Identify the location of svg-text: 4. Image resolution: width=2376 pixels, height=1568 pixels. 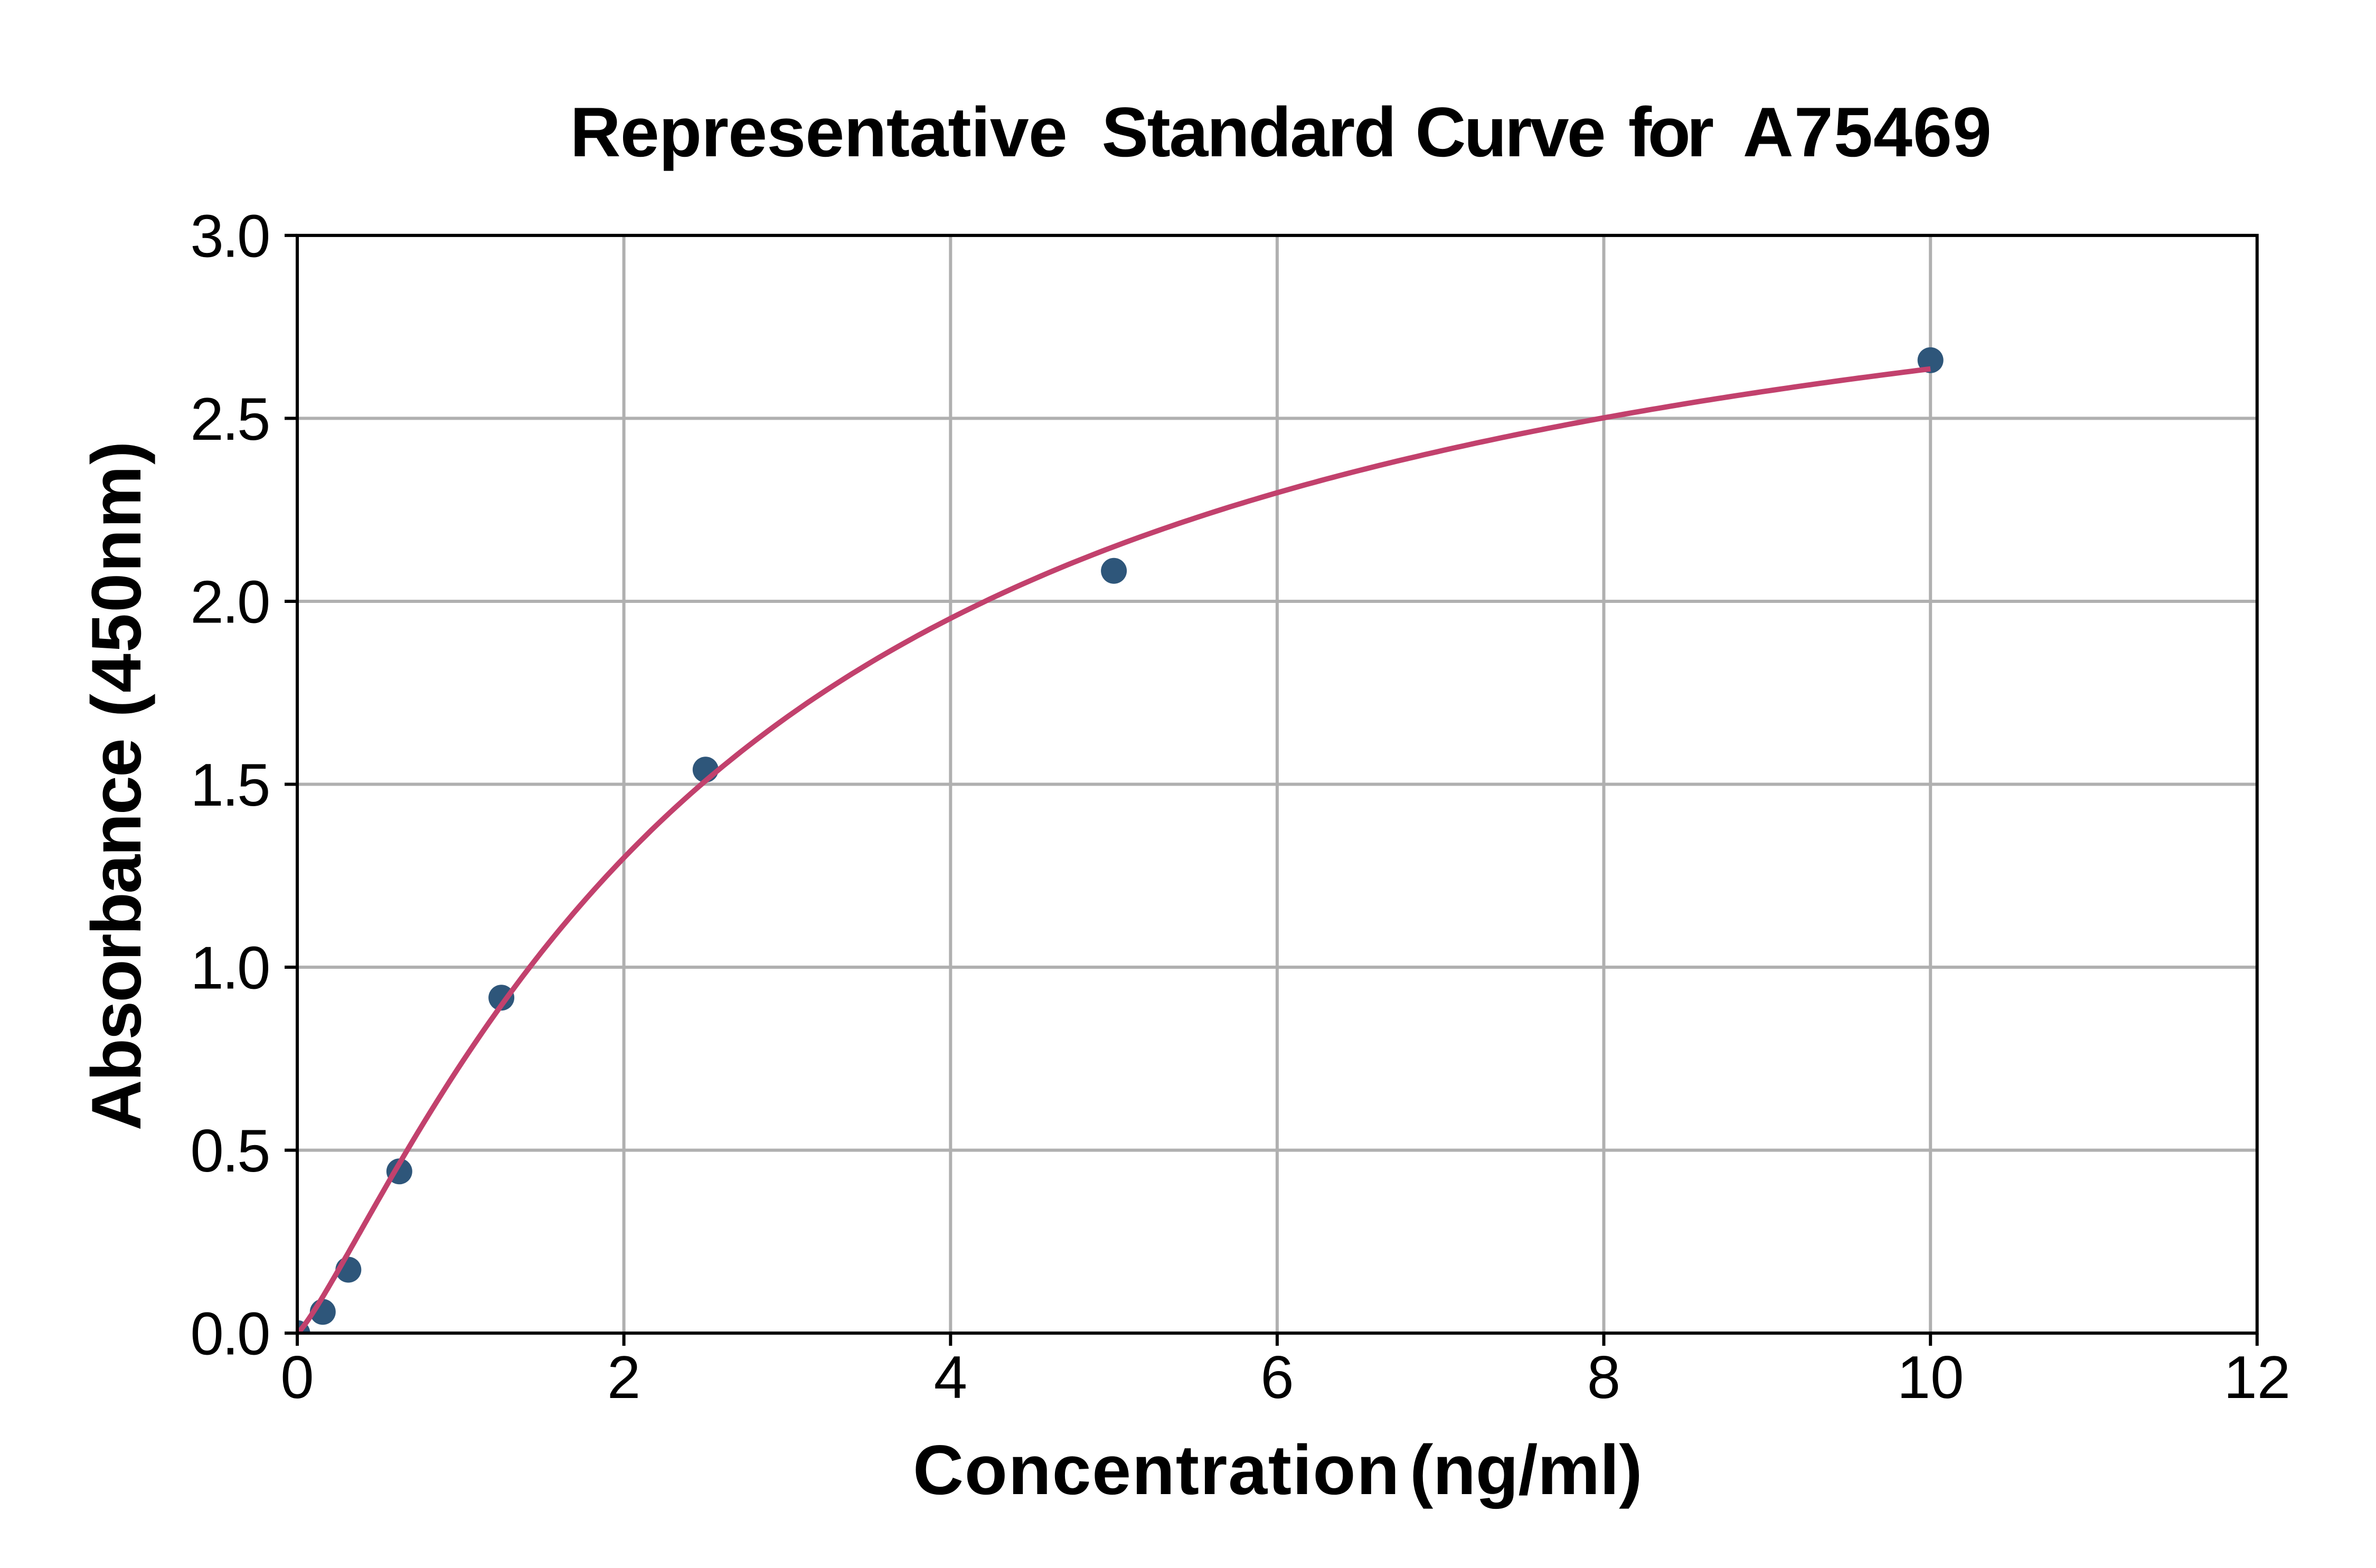
(951, 1377).